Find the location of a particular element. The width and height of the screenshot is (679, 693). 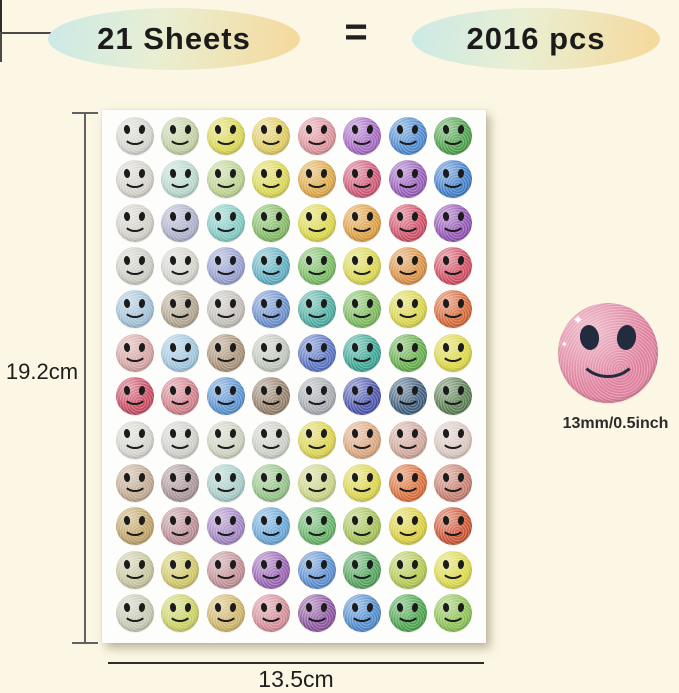

sticker-r11-c3 is located at coordinates (225, 569).